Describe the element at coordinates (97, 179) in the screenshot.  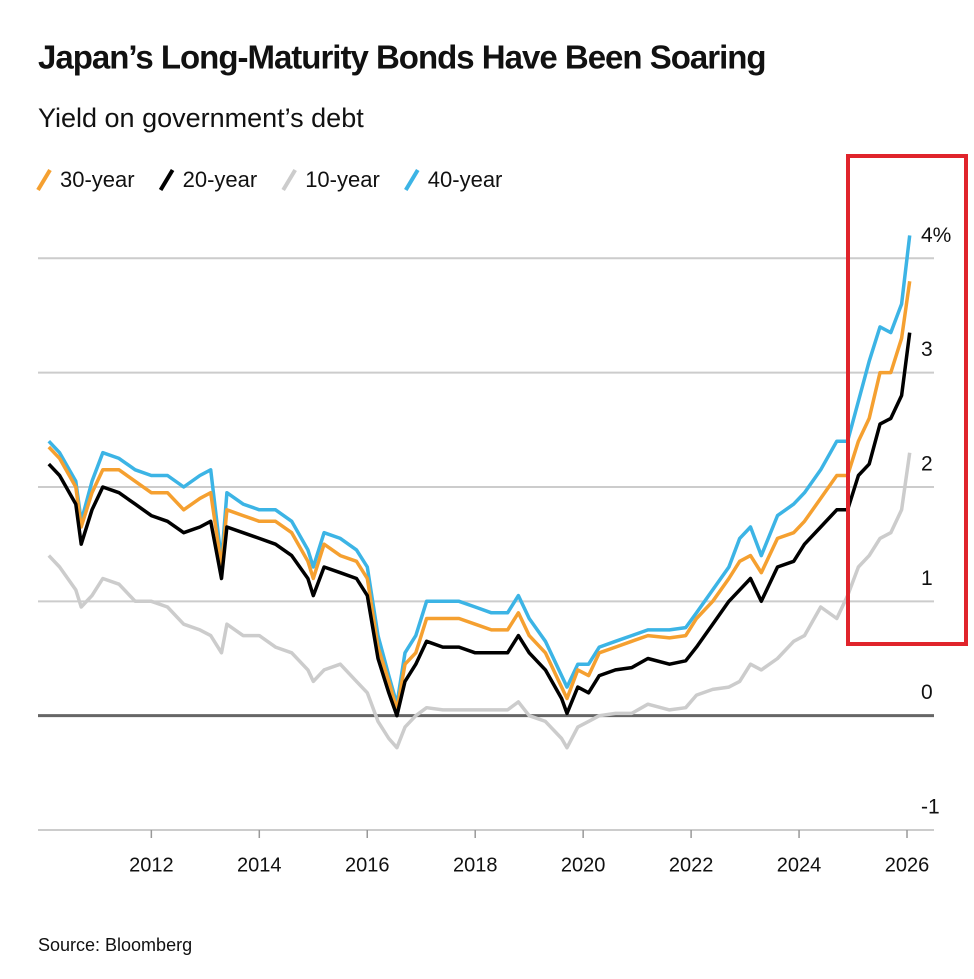
I see `legend-label: 30-year` at that location.